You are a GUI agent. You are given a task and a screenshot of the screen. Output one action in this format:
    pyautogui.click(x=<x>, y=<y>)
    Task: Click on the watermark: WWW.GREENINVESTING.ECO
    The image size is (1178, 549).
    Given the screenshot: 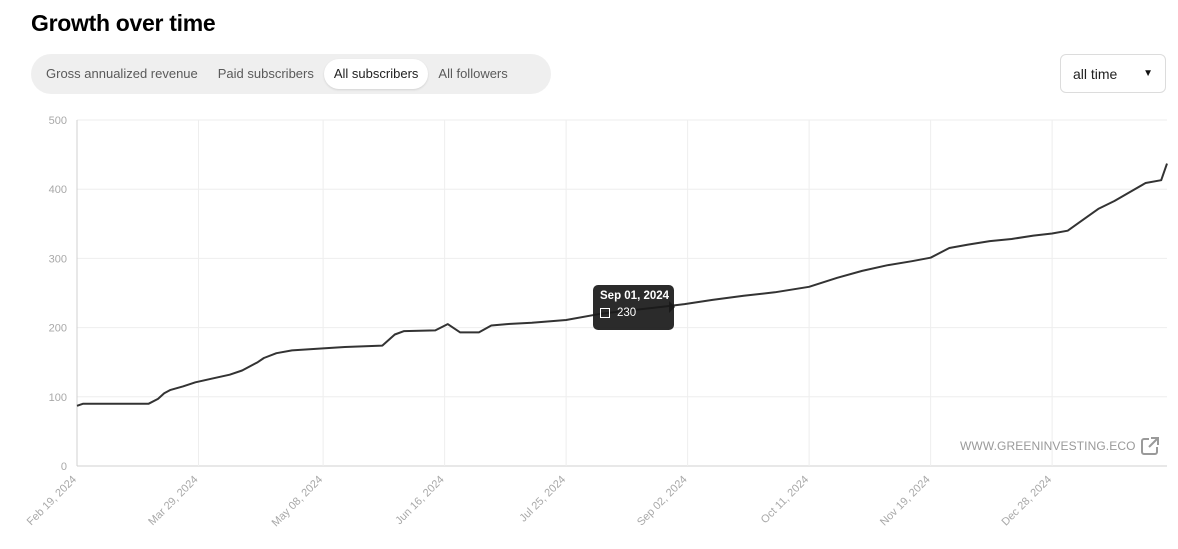 What is the action you would take?
    pyautogui.click(x=1060, y=446)
    